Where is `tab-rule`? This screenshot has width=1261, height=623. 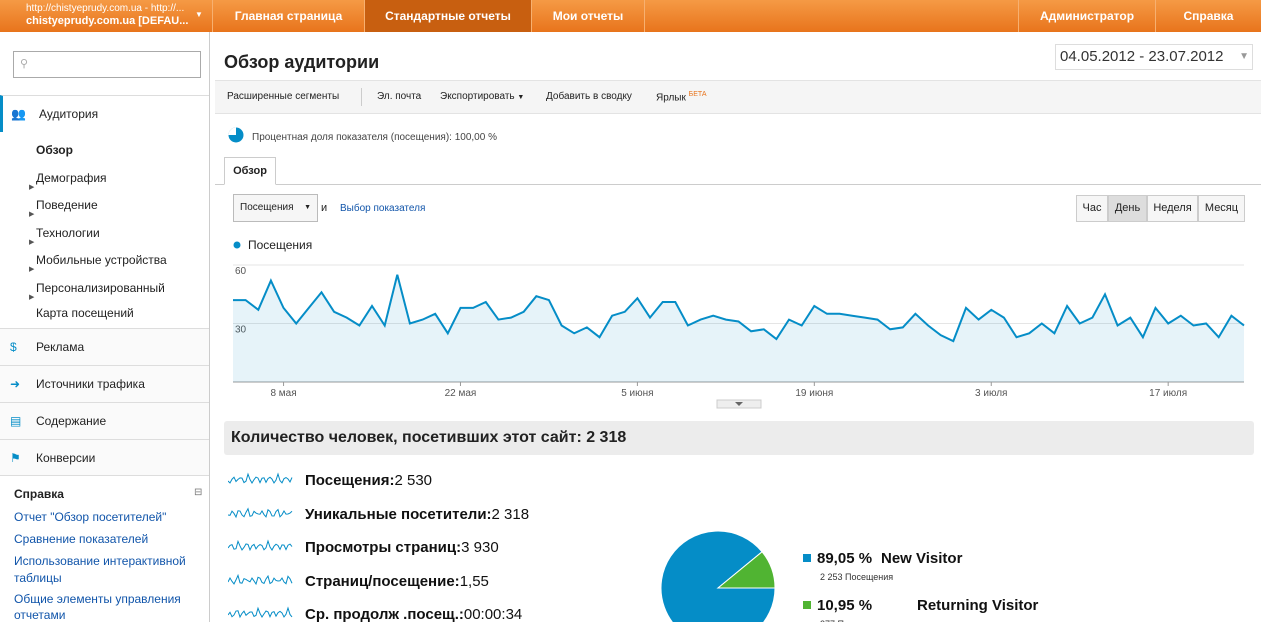 tab-rule is located at coordinates (738, 184).